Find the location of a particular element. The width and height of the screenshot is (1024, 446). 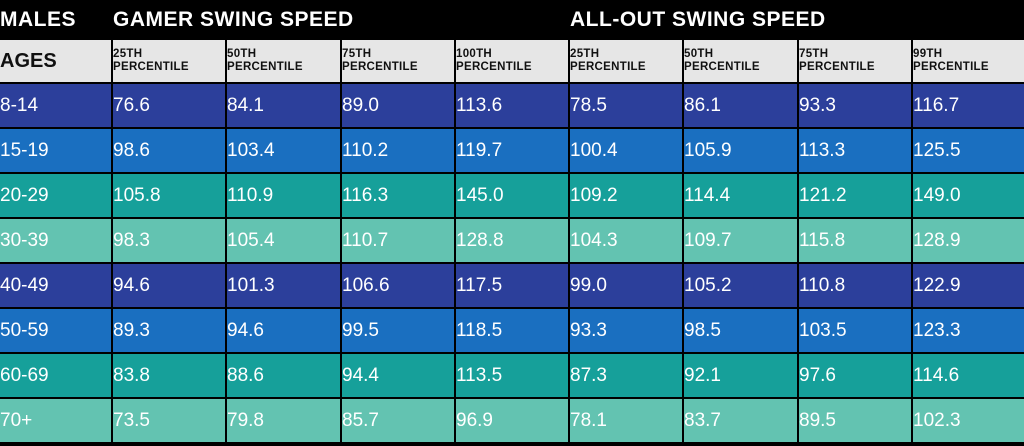

speed-value-cell: 98.6 is located at coordinates (168, 150).